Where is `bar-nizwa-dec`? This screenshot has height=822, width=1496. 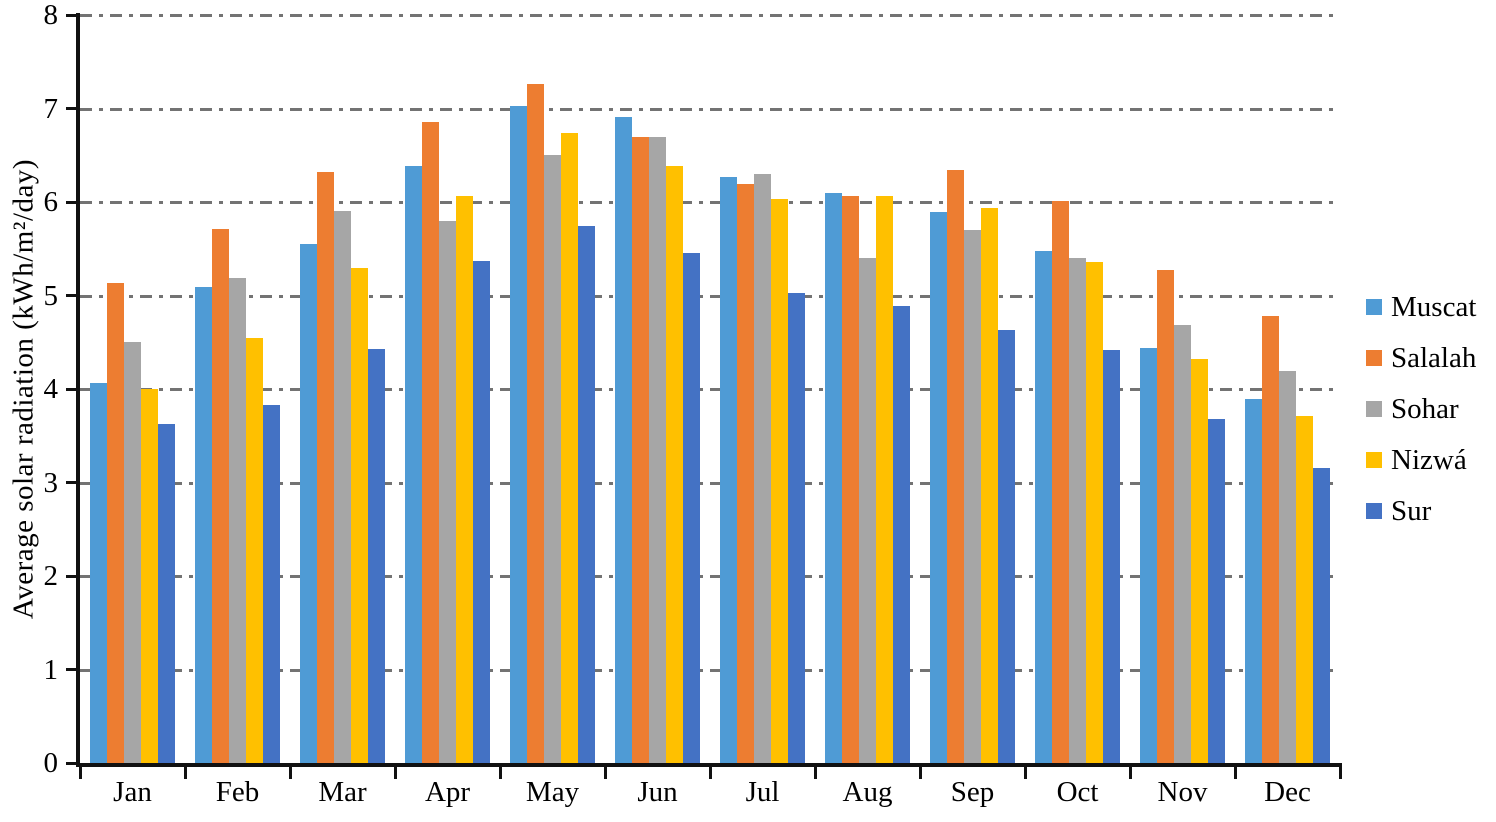
bar-nizwa-dec is located at coordinates (1304, 589).